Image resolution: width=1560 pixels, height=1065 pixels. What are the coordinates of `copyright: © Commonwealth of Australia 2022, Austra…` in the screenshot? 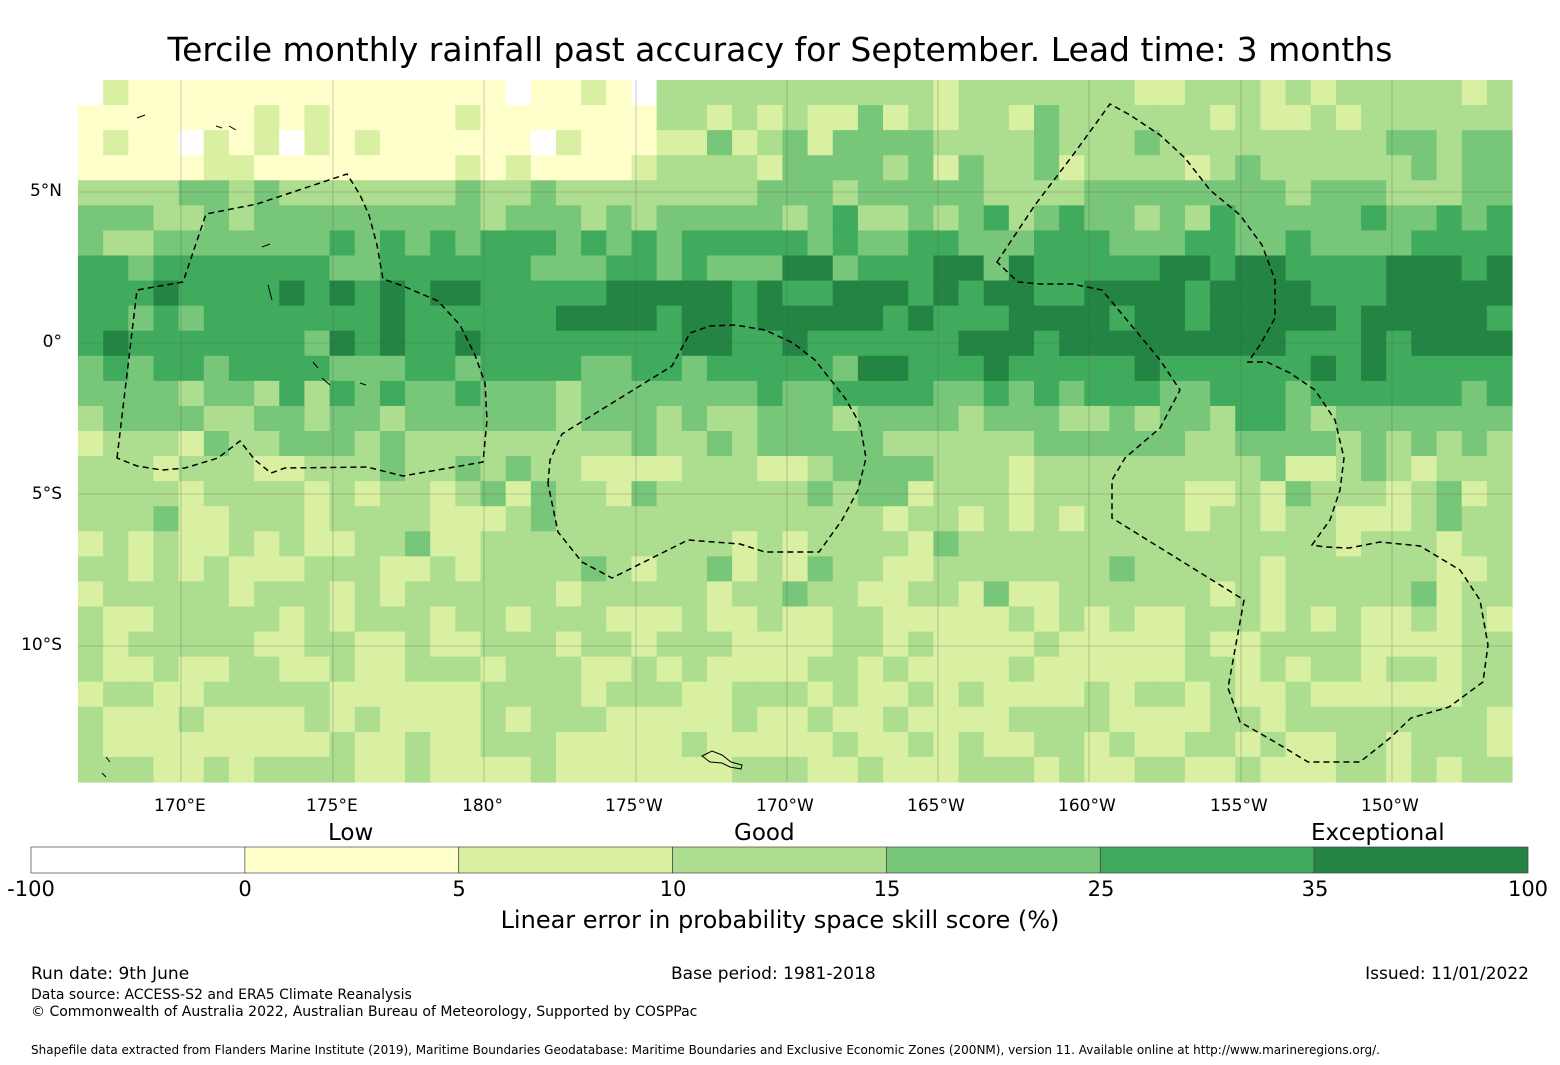 It's located at (364, 1012).